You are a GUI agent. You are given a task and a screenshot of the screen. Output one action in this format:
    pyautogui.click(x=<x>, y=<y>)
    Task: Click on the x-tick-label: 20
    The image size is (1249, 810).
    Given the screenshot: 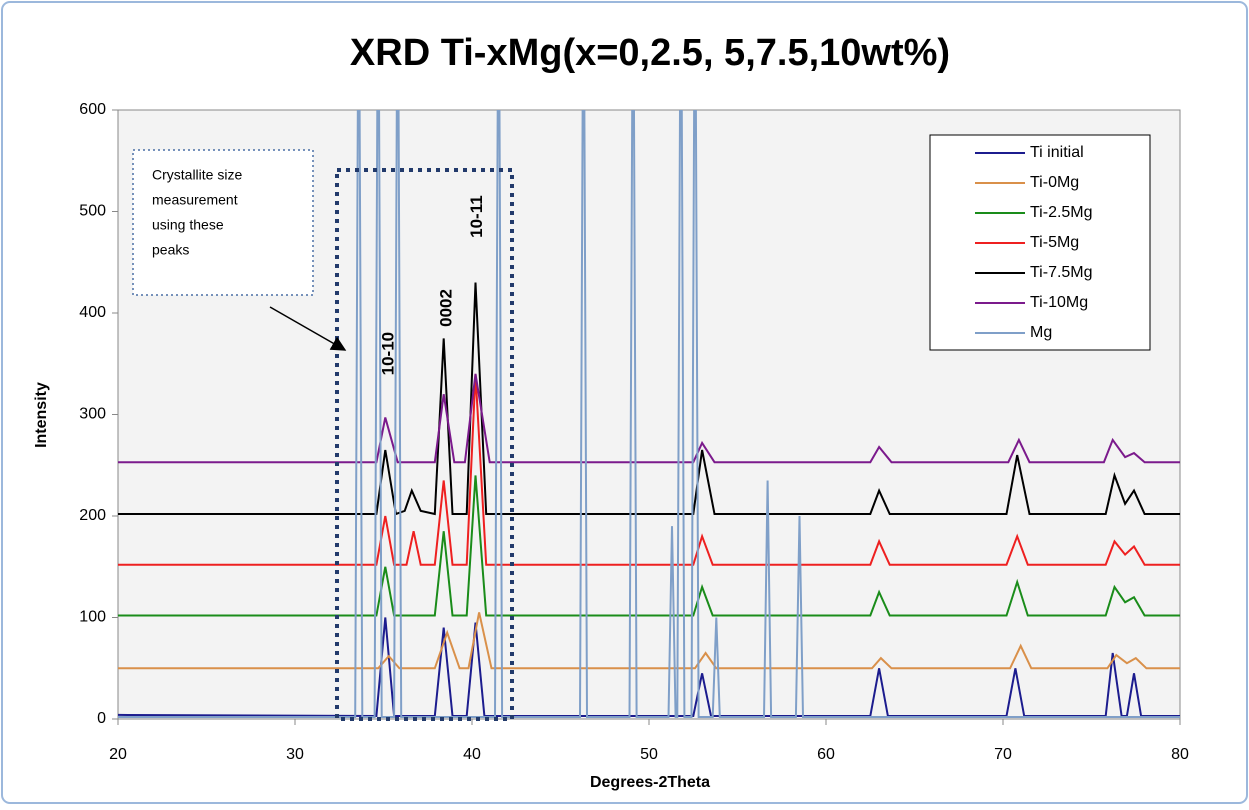 What is the action you would take?
    pyautogui.click(x=118, y=754)
    